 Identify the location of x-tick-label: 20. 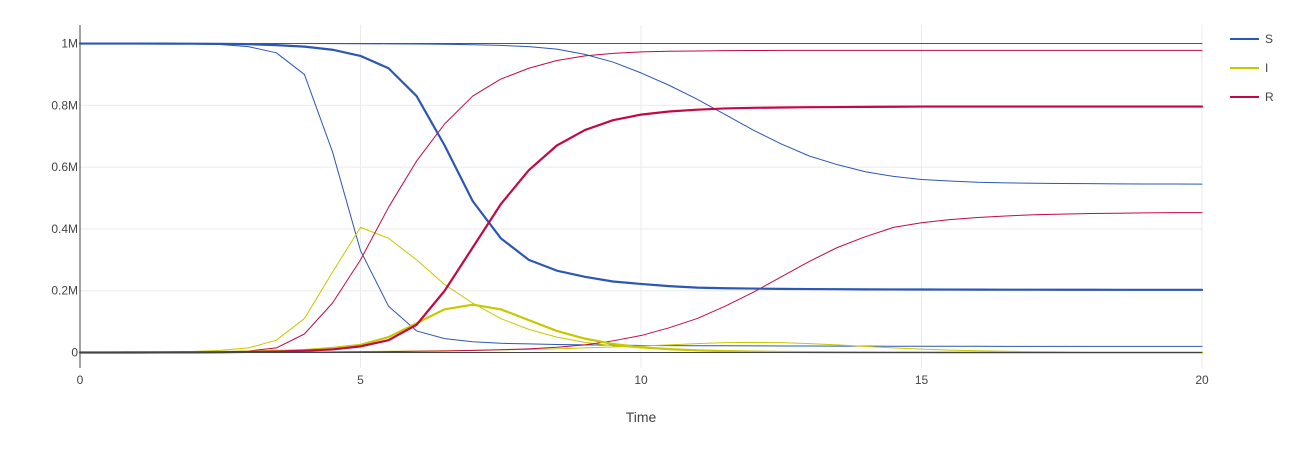
(1202, 380).